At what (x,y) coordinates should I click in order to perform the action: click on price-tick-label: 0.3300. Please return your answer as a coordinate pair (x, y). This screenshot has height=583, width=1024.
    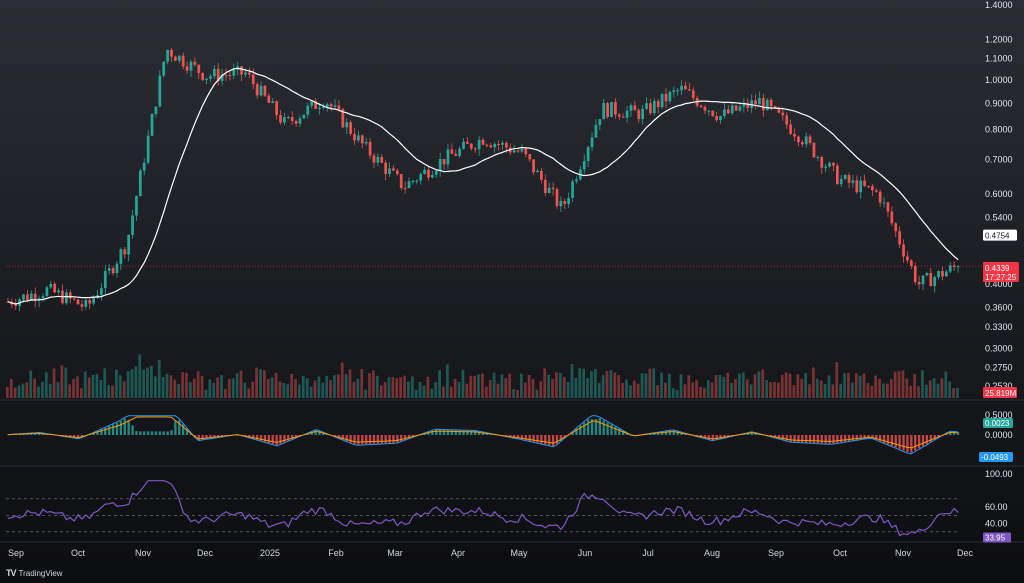
    Looking at the image, I should click on (999, 327).